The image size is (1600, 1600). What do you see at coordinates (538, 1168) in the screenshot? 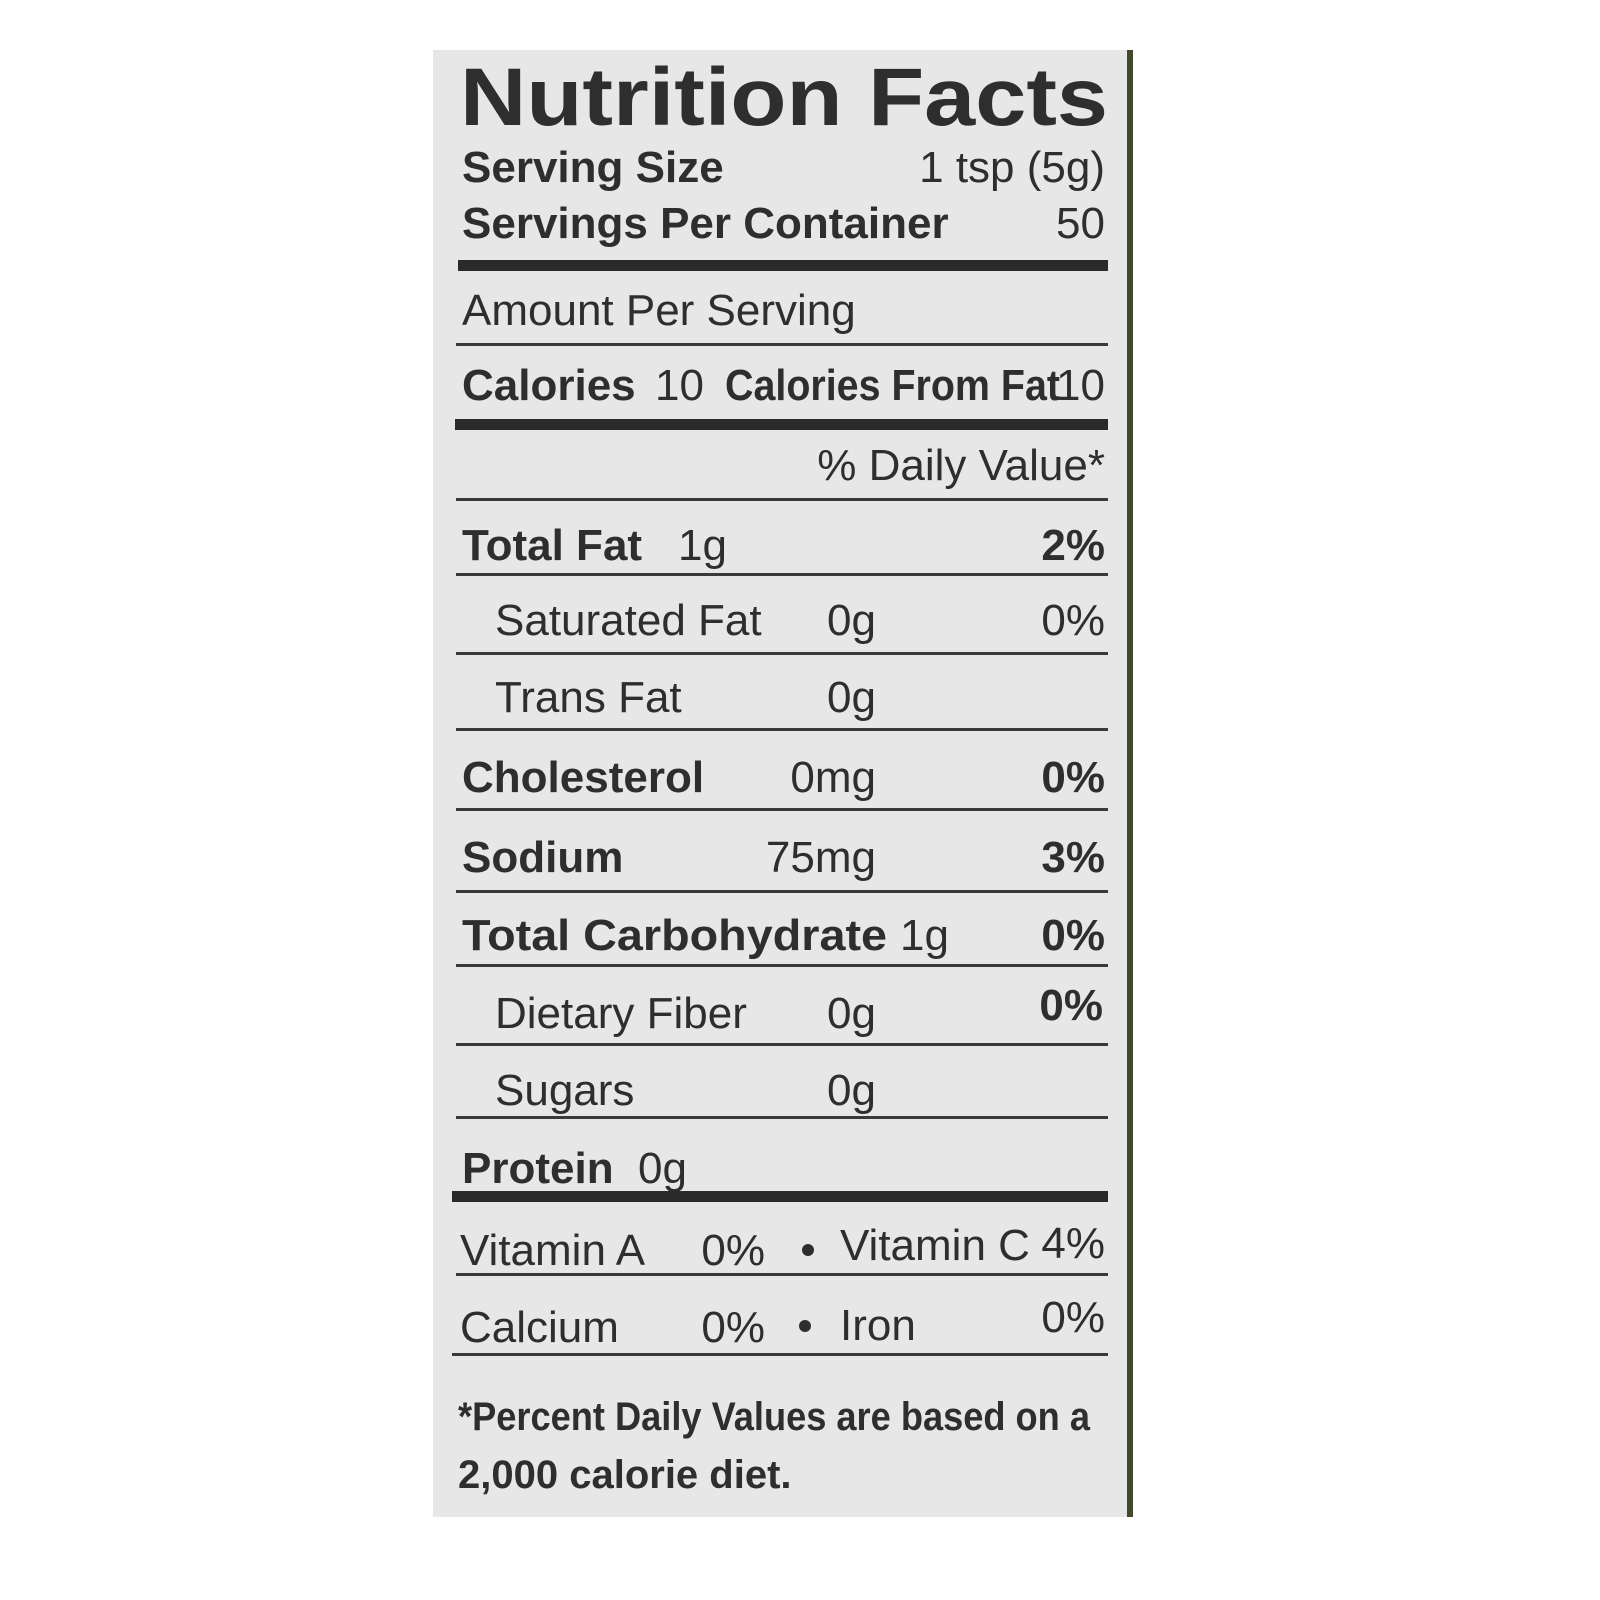
I see `nutrient-name: Protein` at bounding box center [538, 1168].